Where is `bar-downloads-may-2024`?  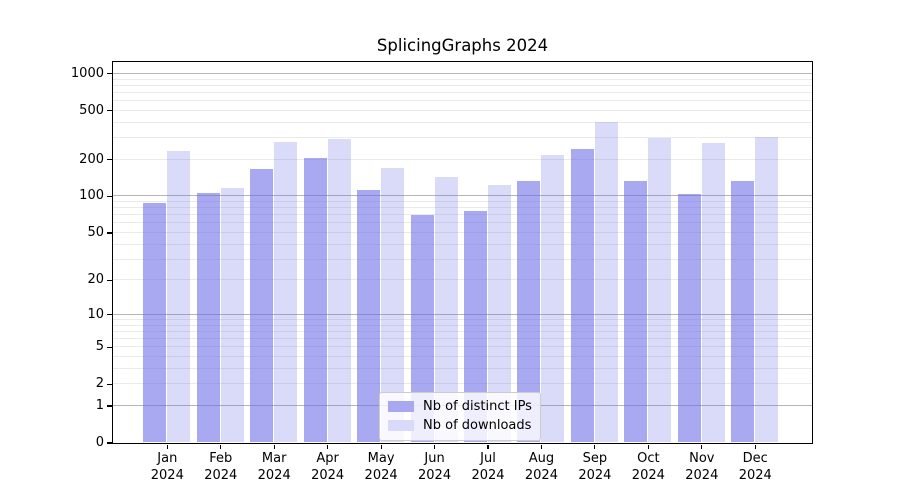 bar-downloads-may-2024 is located at coordinates (393, 305).